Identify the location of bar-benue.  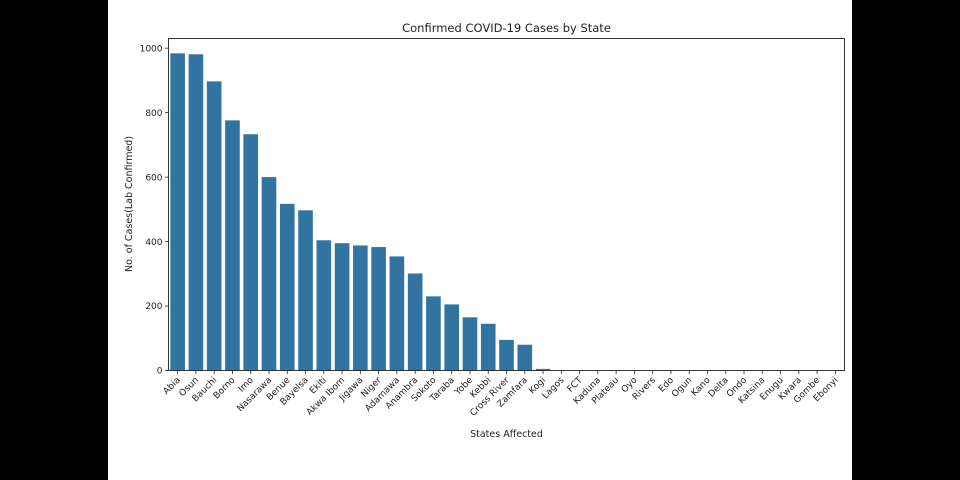
(287, 287).